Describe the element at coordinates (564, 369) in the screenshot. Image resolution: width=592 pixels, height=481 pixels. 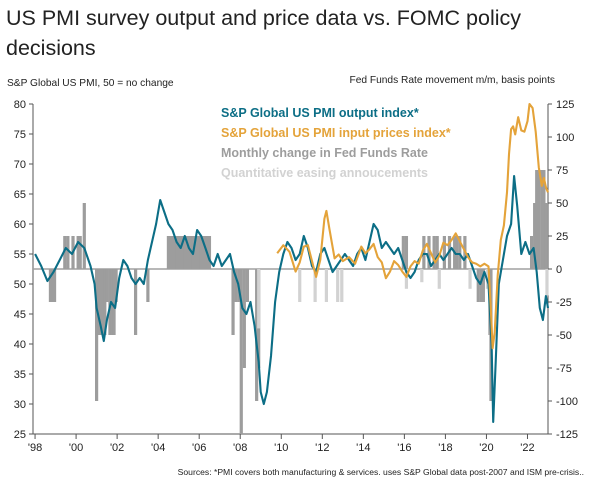
I see `right-tick-label: -75` at that location.